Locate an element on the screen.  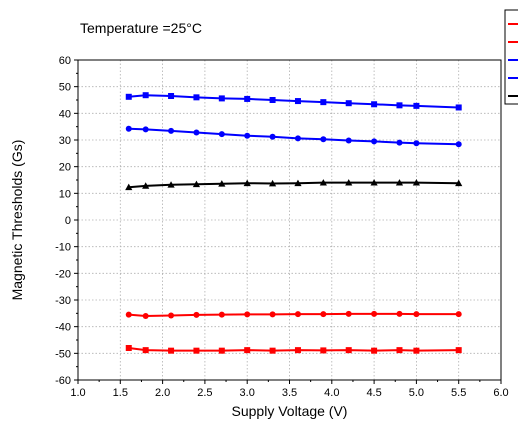
legend-box is located at coordinates (511, 57).